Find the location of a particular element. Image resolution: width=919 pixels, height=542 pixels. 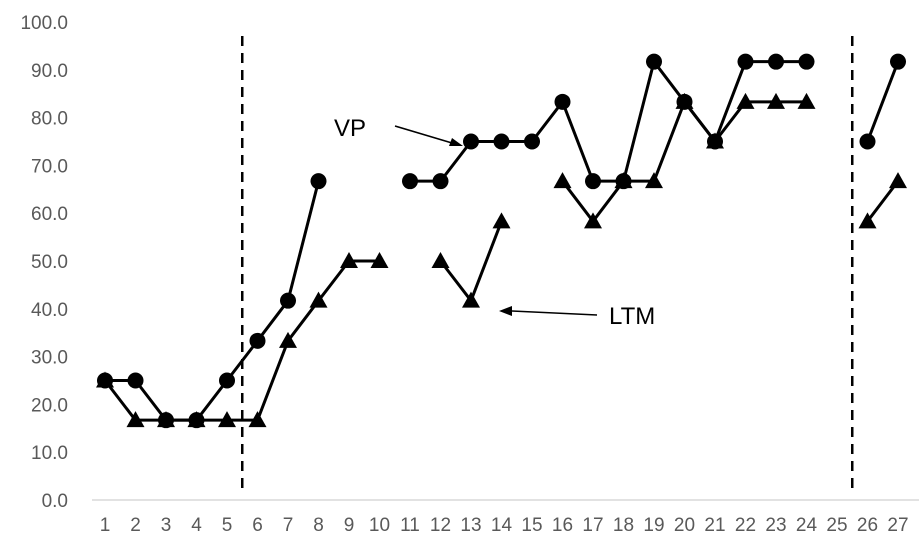

y-tick-label: 60.0 is located at coordinates (49, 214).